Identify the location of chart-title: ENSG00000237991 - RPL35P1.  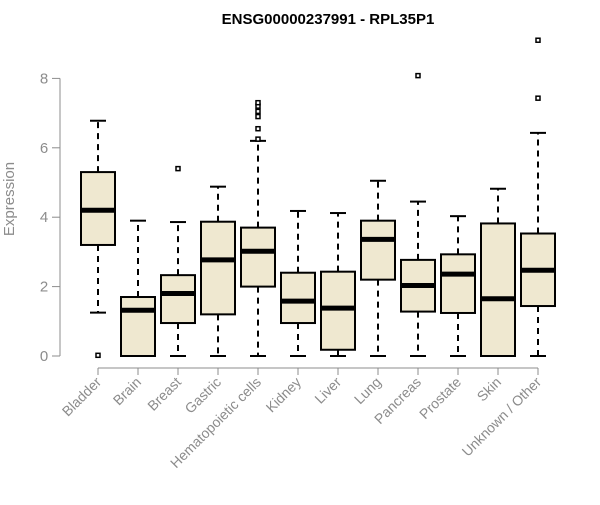
(328, 19).